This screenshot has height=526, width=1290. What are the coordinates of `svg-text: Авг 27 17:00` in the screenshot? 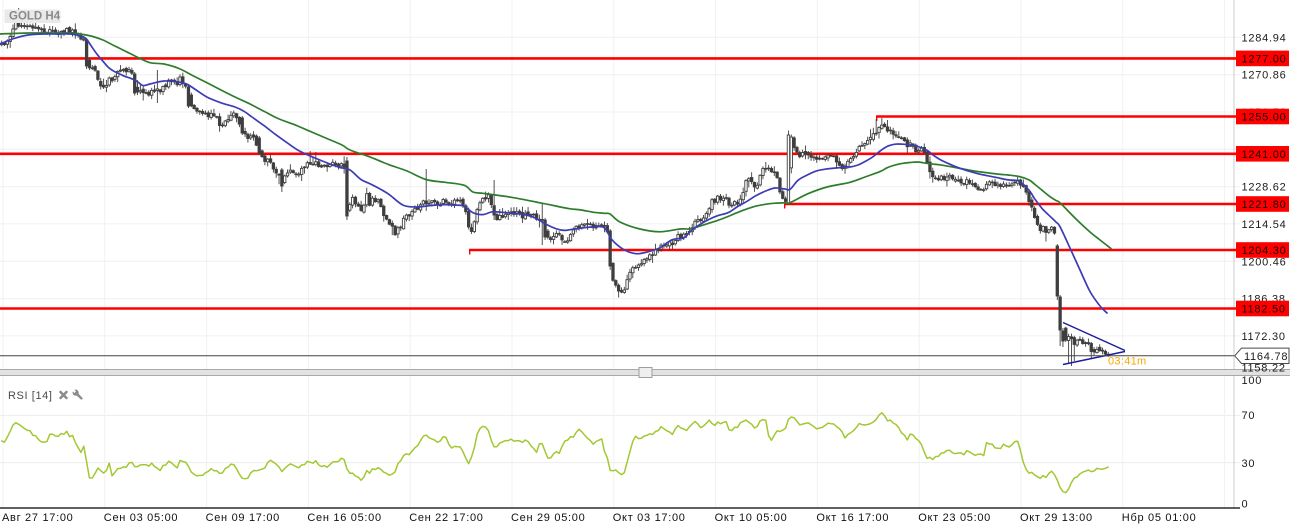 It's located at (37, 518).